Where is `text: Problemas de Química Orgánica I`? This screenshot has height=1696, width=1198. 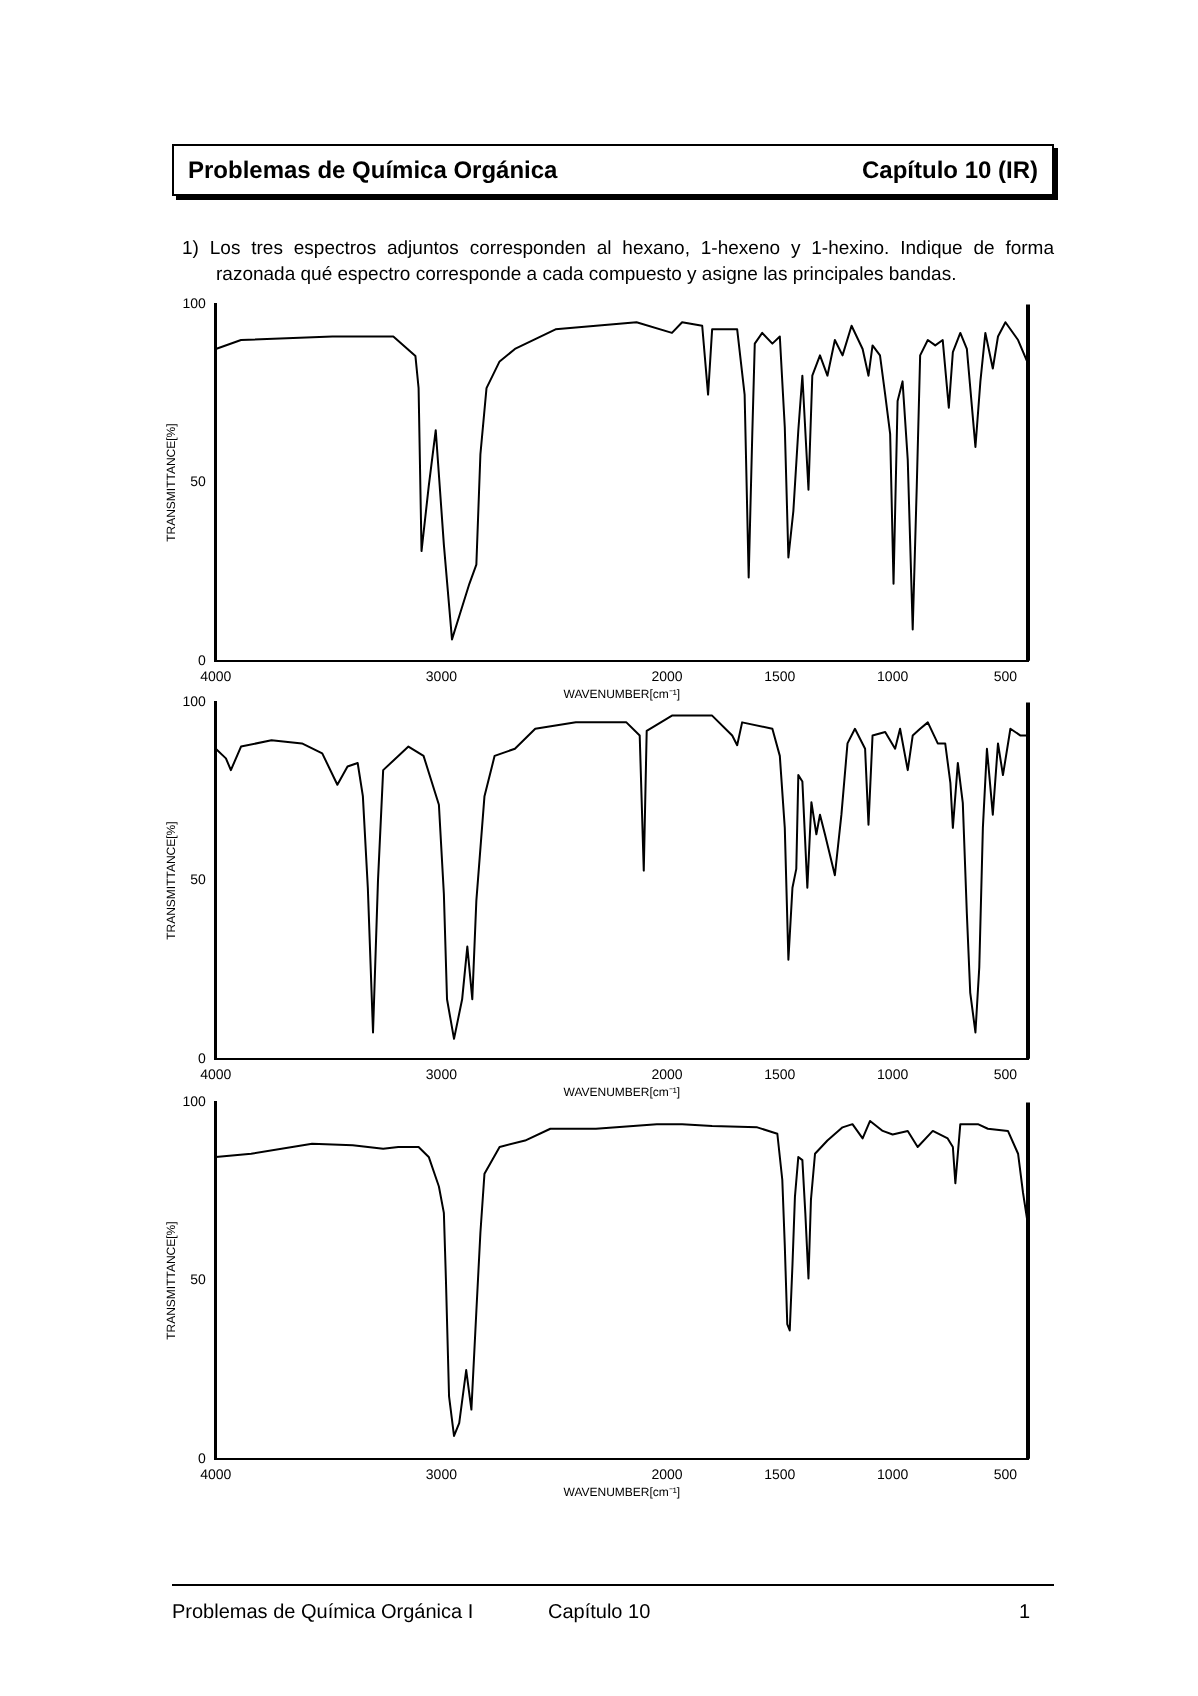
text: Problemas de Química Orgánica I is located at coordinates (323, 1613).